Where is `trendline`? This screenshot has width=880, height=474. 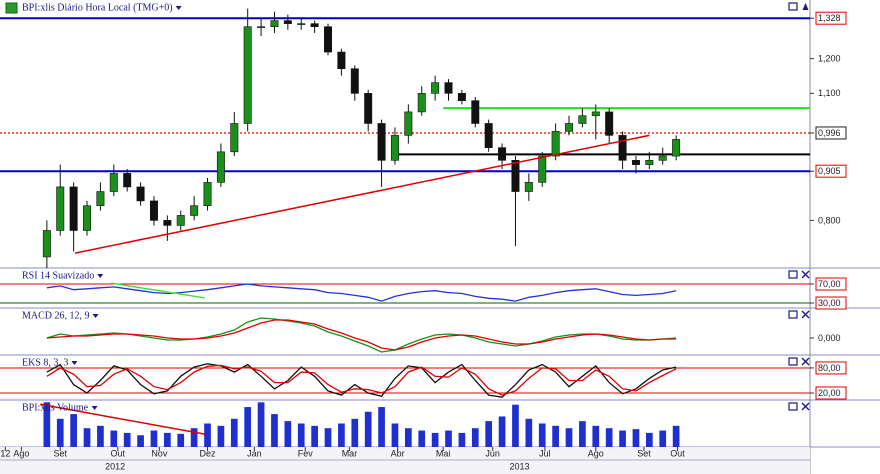 trendline is located at coordinates (158, 290).